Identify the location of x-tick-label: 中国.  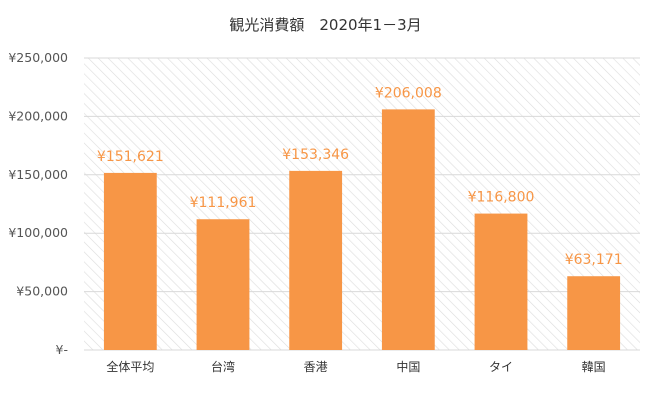
(408, 366).